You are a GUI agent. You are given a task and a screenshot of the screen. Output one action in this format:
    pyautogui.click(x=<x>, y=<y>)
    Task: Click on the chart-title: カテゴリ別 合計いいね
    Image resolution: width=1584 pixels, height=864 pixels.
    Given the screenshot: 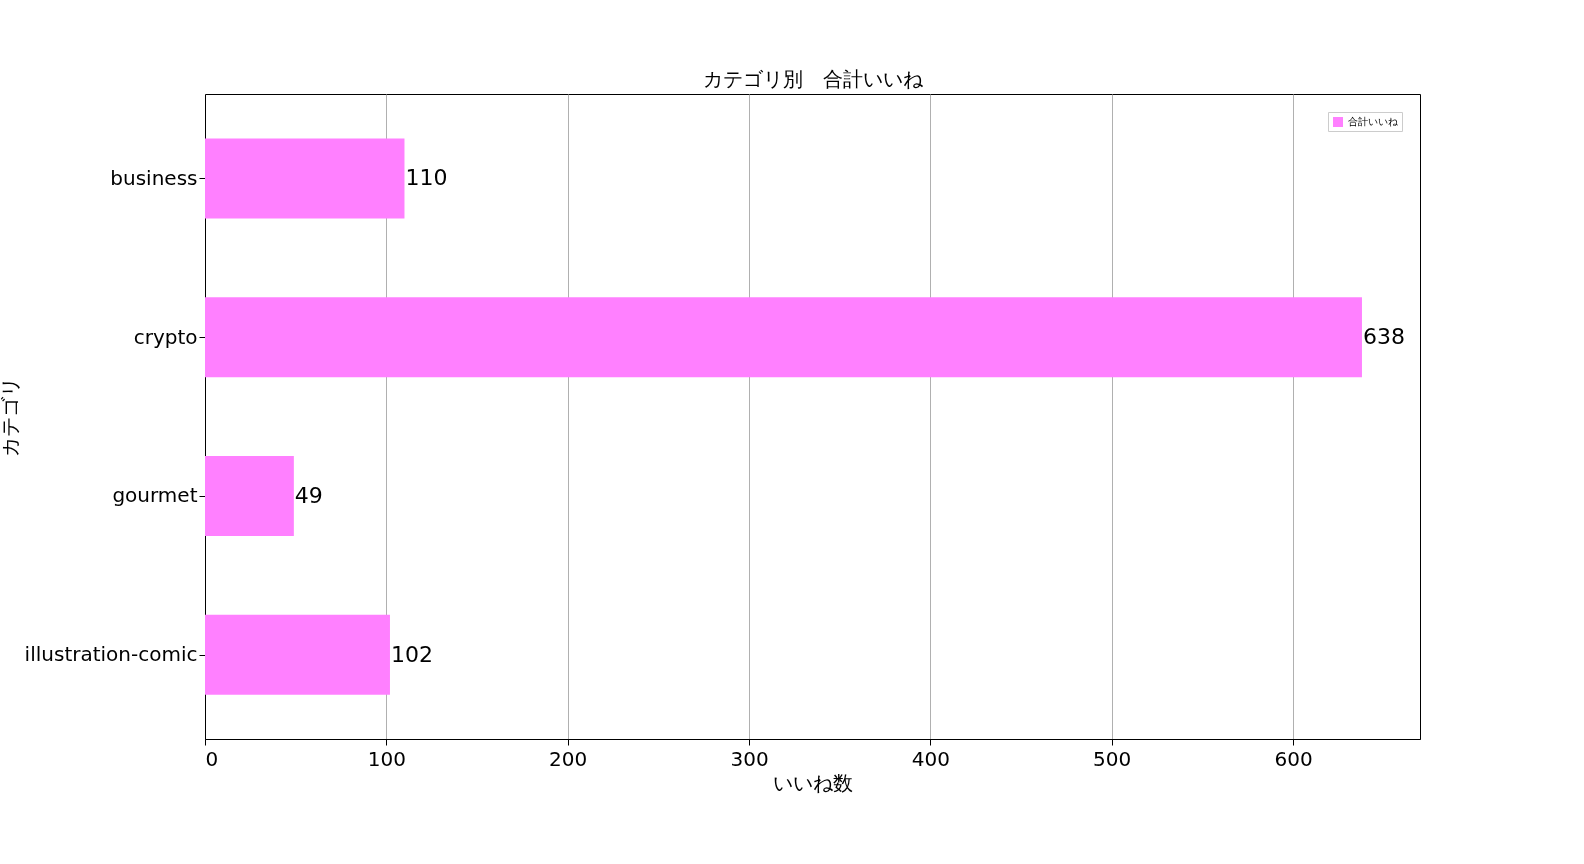 What is the action you would take?
    pyautogui.click(x=813, y=79)
    